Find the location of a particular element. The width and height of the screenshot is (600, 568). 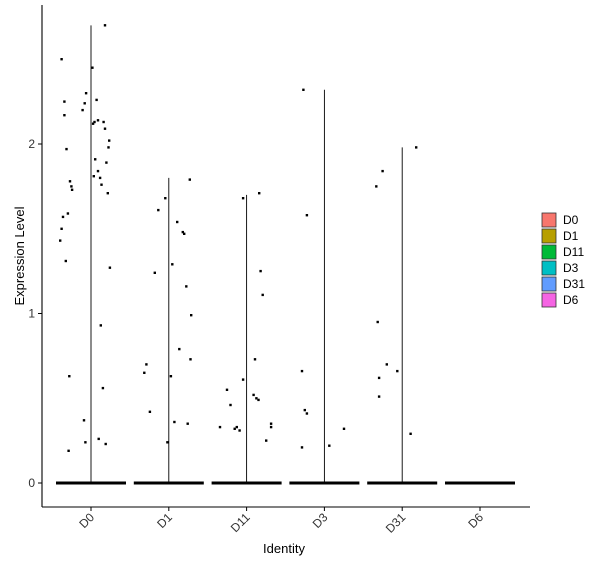

legend-label-d1: D1 is located at coordinates (571, 236).